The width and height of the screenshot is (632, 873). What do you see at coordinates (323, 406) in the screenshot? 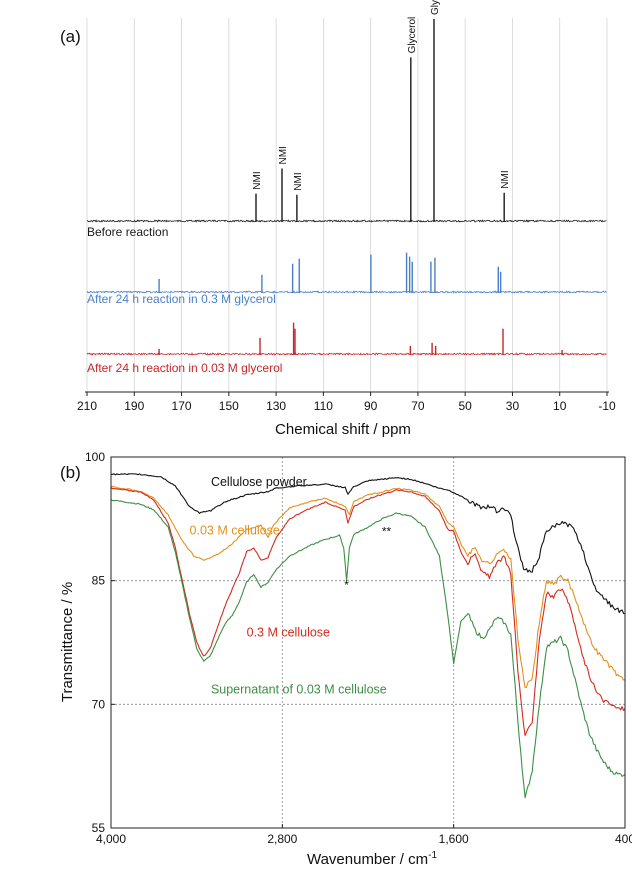
I see `nmr-x-tick-label-110: 110` at bounding box center [323, 406].